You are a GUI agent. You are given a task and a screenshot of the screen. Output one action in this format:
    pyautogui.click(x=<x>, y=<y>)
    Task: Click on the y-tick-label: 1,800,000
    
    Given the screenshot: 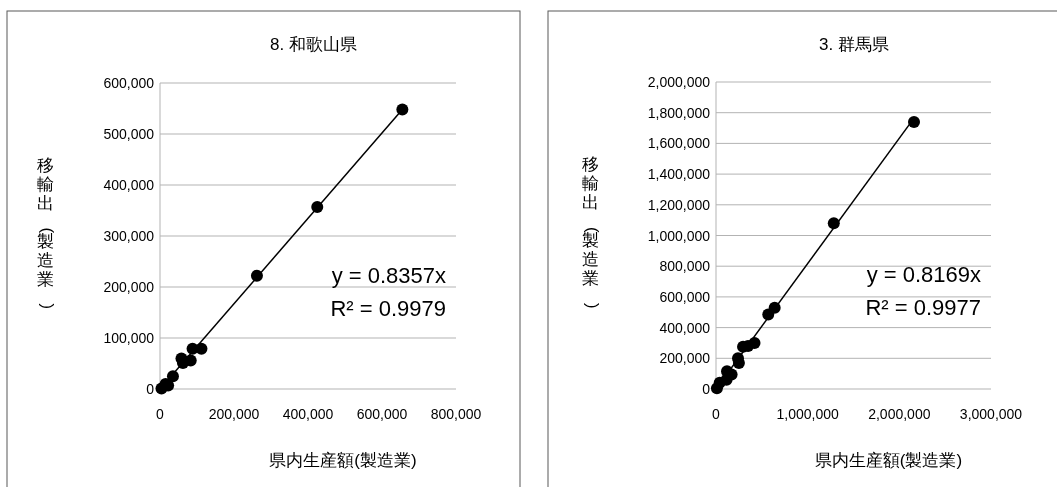 What is the action you would take?
    pyautogui.click(x=679, y=112)
    